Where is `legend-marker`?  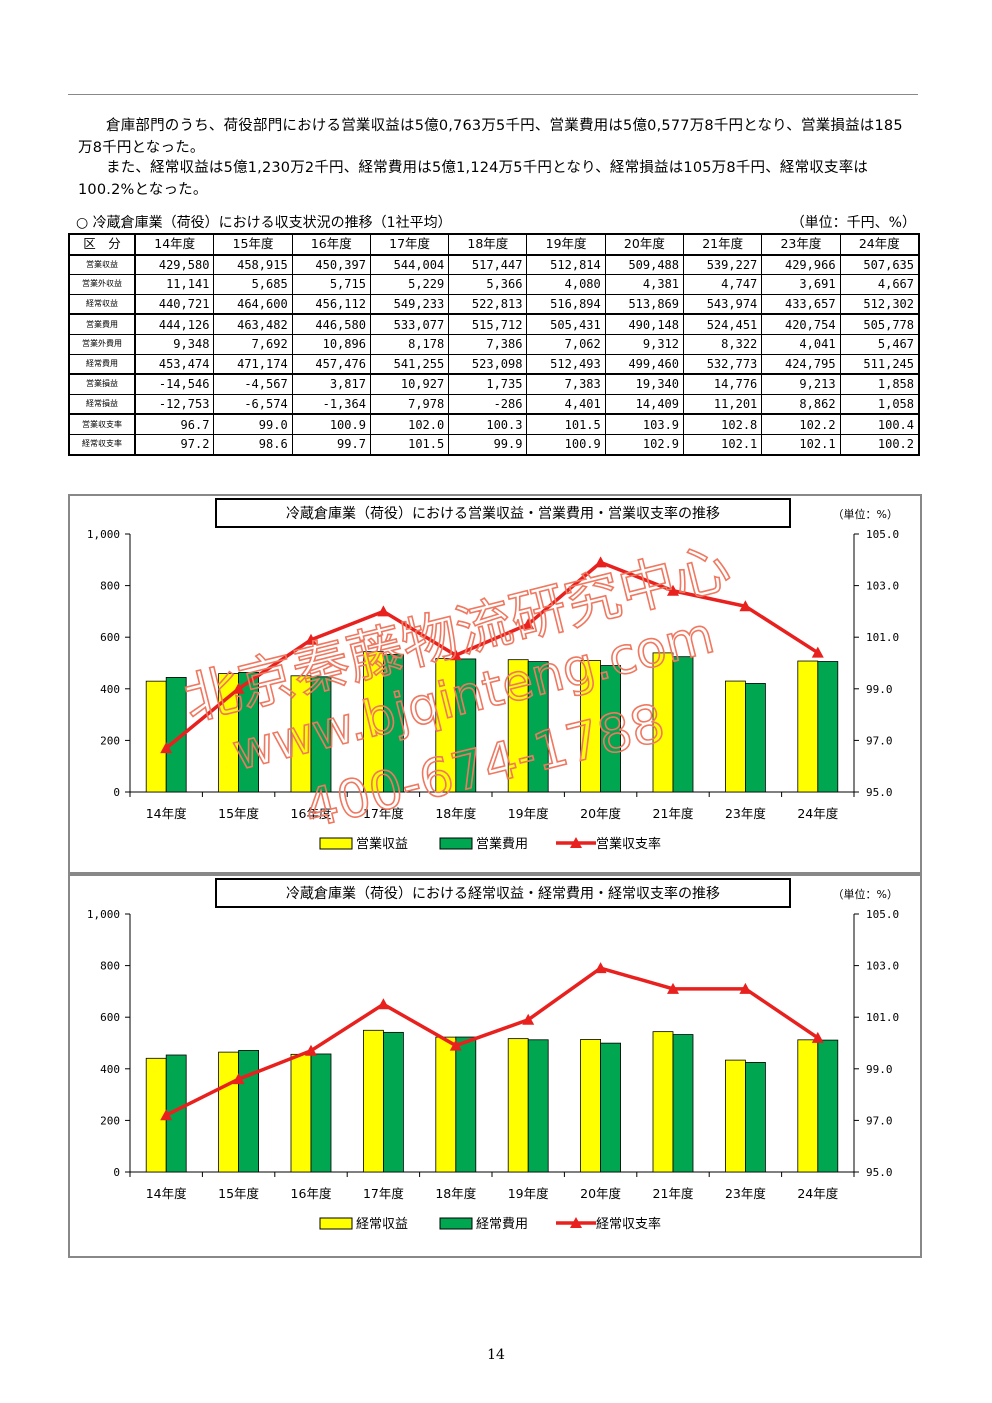
legend-marker is located at coordinates (576, 1222).